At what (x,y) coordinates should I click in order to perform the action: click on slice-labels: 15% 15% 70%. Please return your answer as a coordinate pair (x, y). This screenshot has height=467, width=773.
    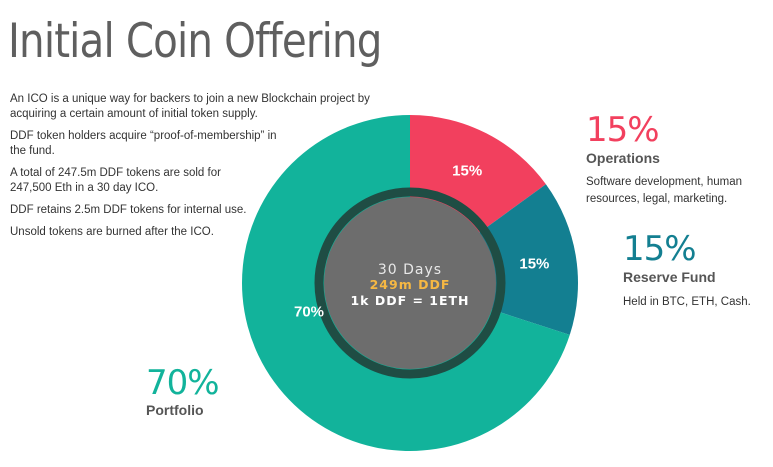
    Looking at the image, I should click on (421, 242).